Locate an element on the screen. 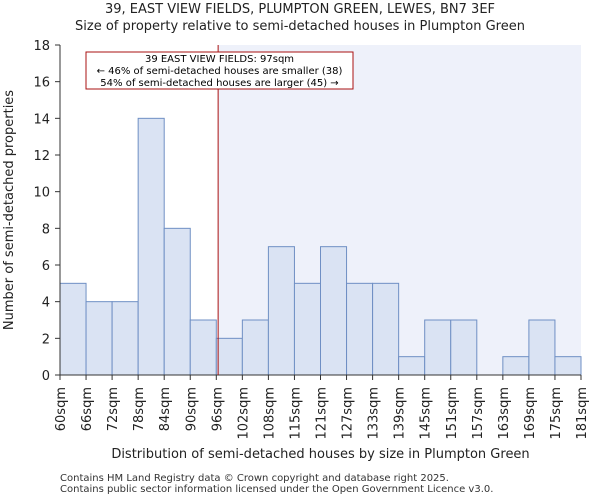 This screenshot has height=500, width=600. bar-127sqm is located at coordinates (360, 329).